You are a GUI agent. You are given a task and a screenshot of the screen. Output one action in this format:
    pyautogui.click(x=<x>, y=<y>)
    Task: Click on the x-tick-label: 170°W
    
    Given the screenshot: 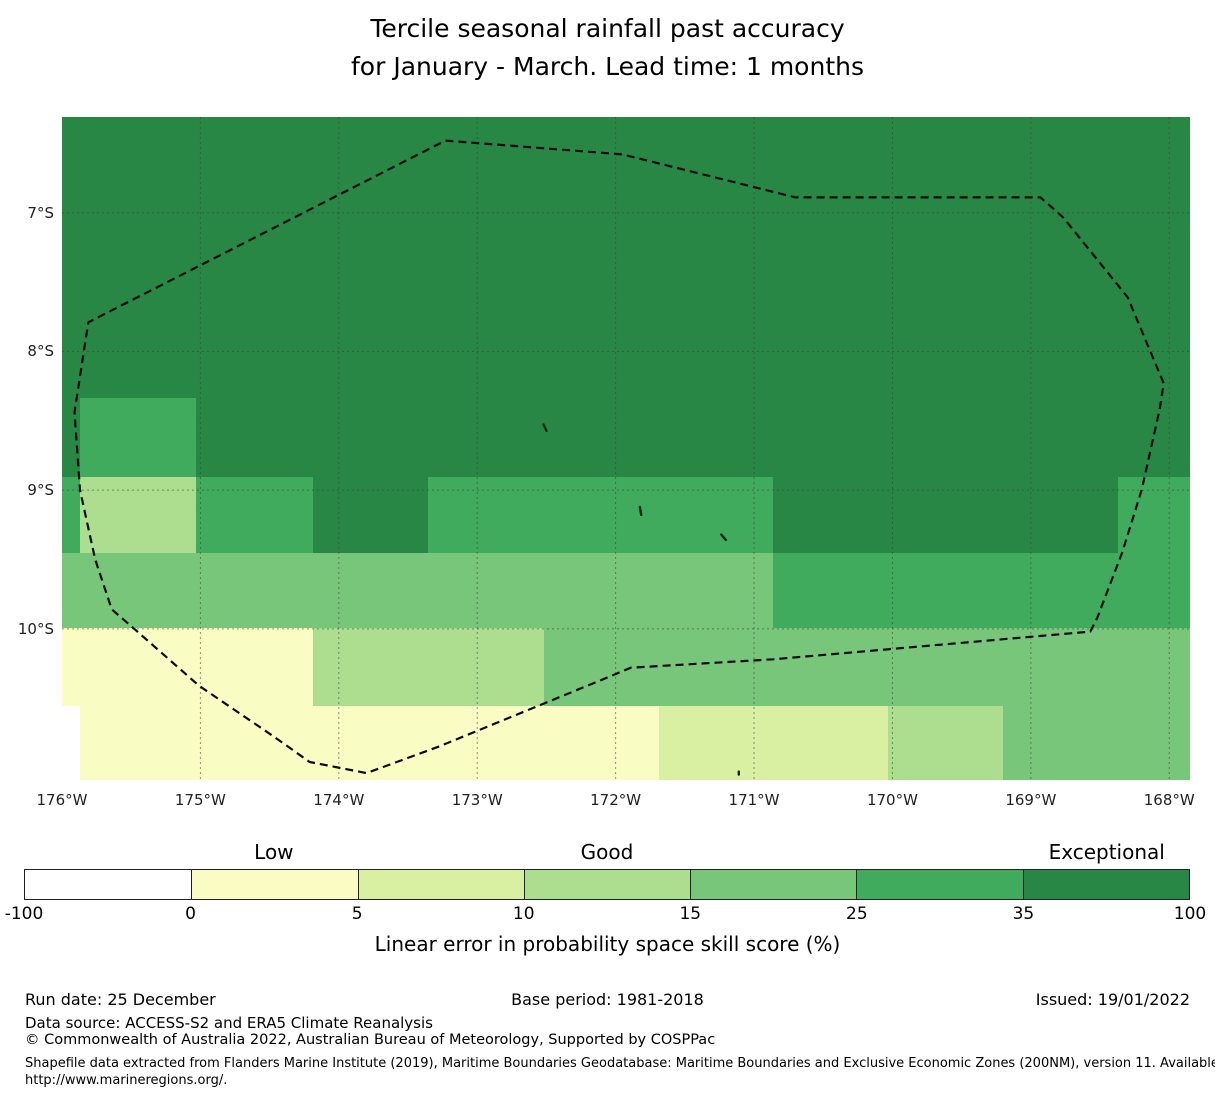 What is the action you would take?
    pyautogui.click(x=892, y=800)
    